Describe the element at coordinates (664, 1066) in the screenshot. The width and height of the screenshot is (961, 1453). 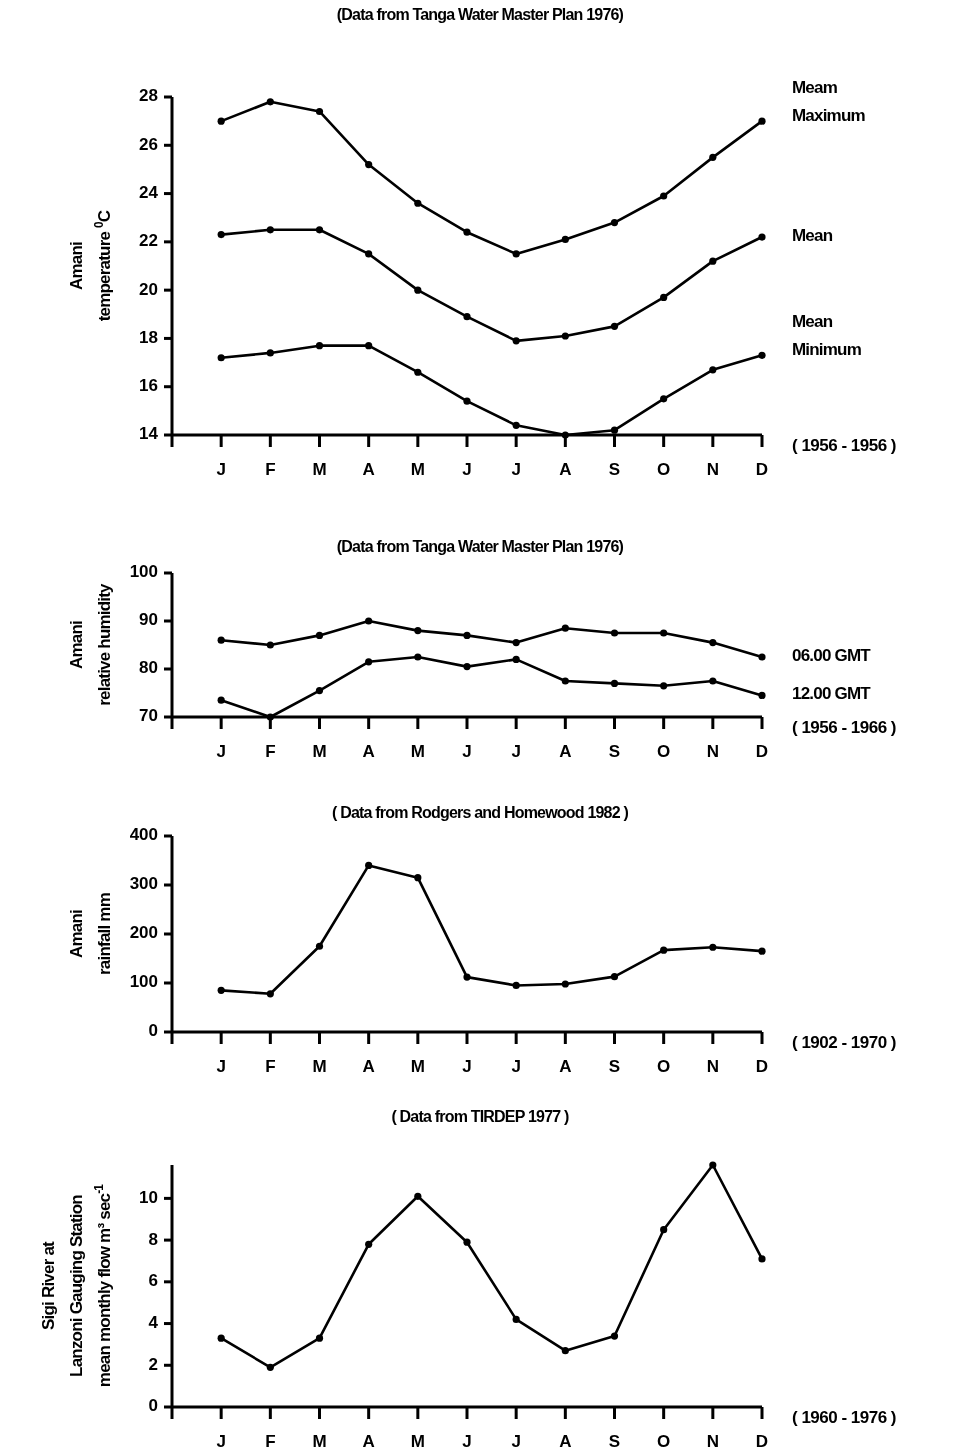
I see `x-tick-label: O` at that location.